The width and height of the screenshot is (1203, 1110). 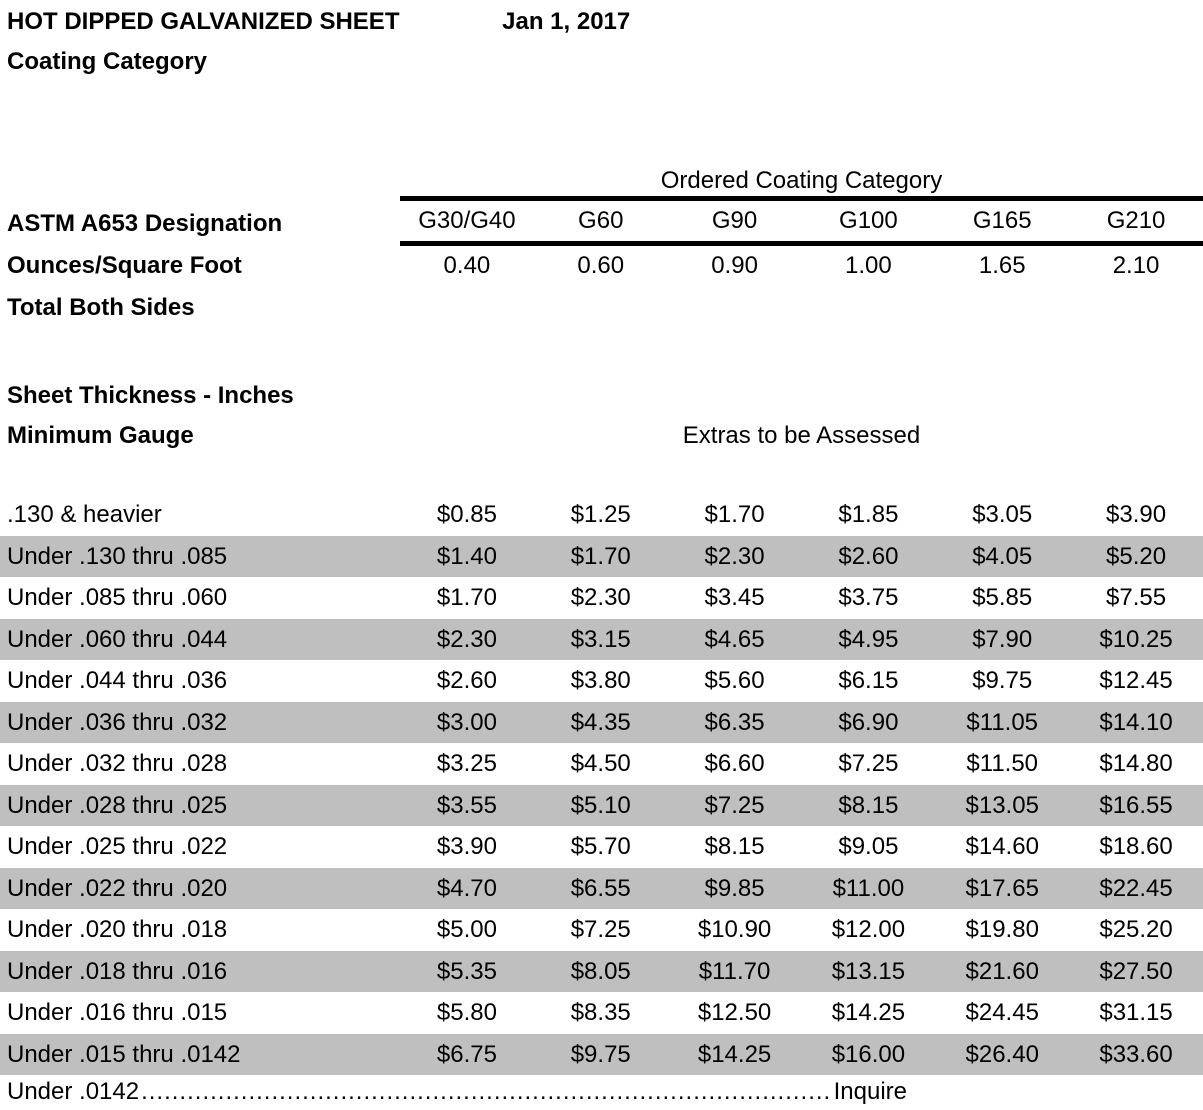 What do you see at coordinates (601, 183) in the screenshot?
I see `group-header-row: Ordered Coating Category` at bounding box center [601, 183].